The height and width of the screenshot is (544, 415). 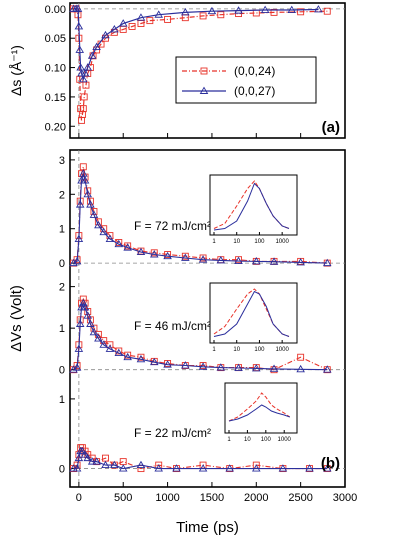 What do you see at coordinates (62, 161) in the screenshot?
I see `y-tick-label: 3` at bounding box center [62, 161].